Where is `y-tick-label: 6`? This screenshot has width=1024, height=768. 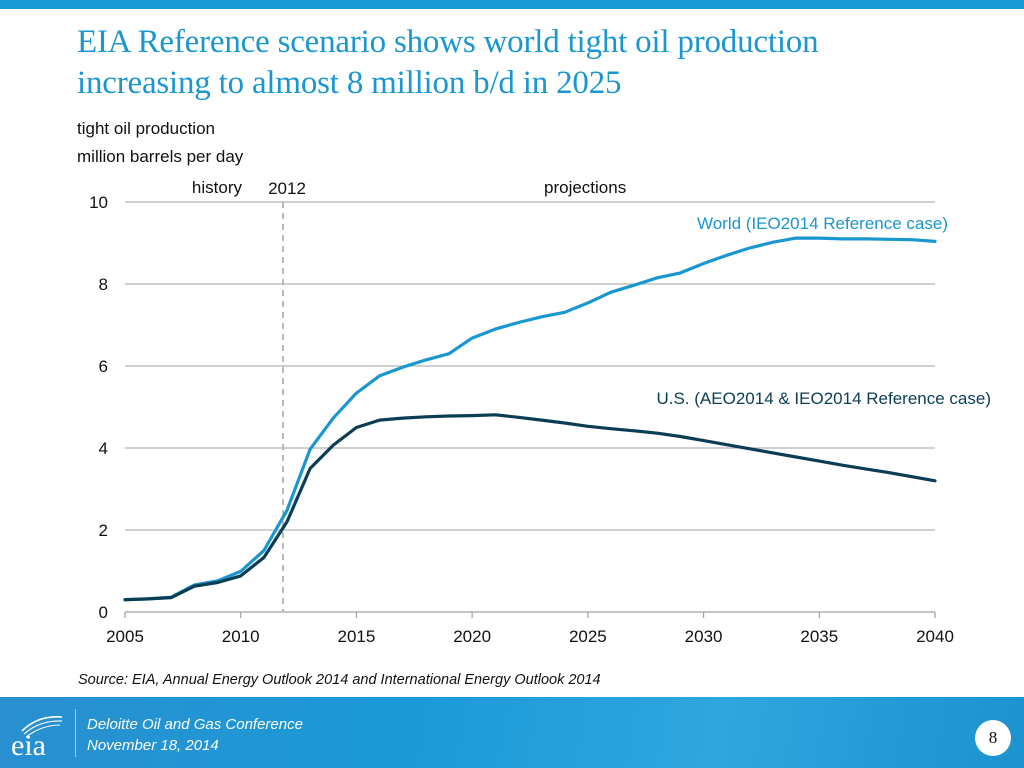 y-tick-label: 6 is located at coordinates (103, 366).